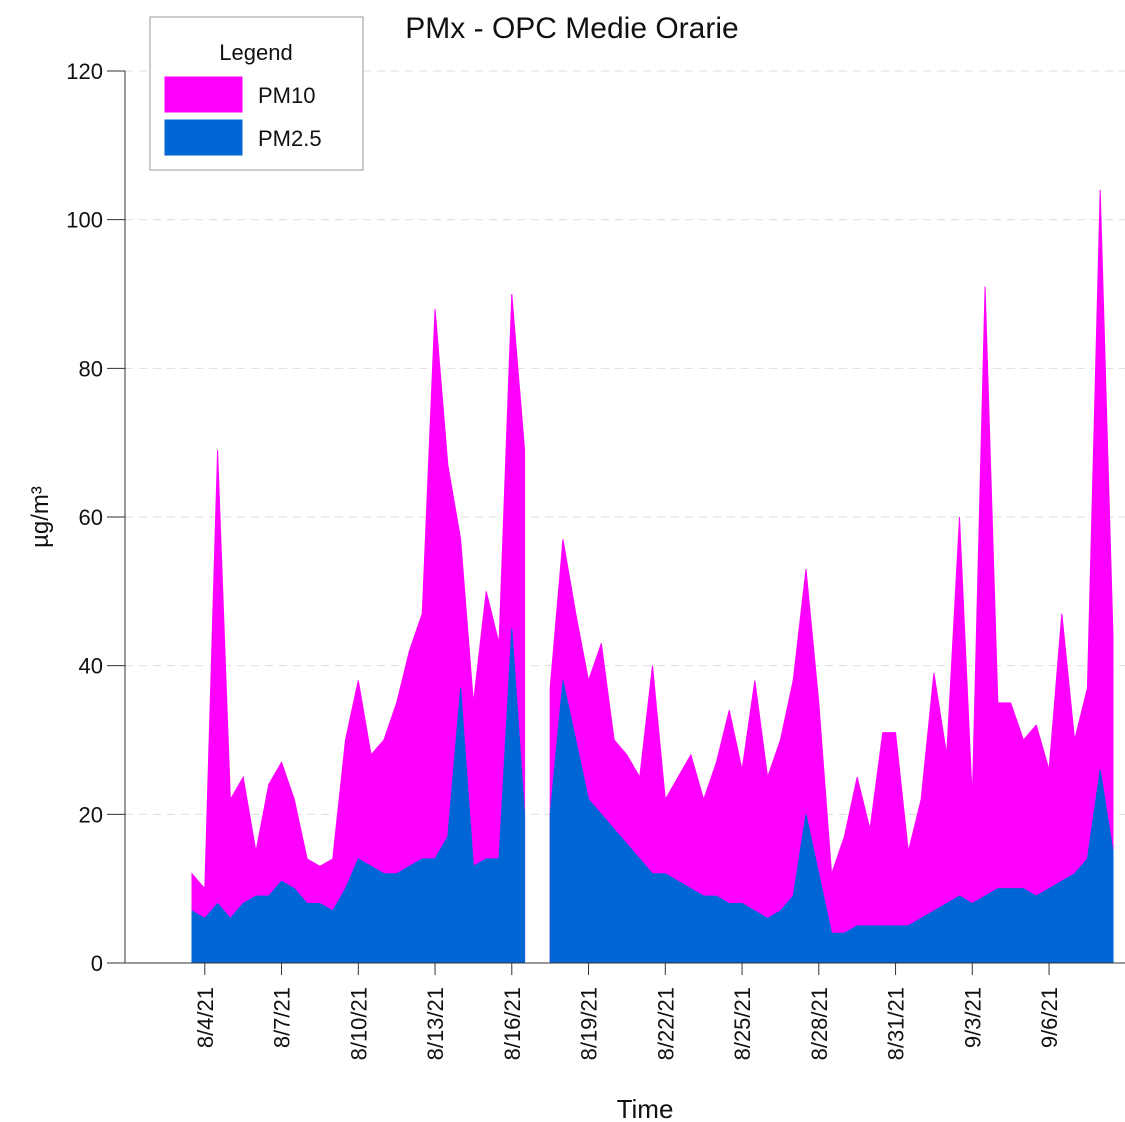 Image resolution: width=1125 pixels, height=1122 pixels. Describe the element at coordinates (819, 1023) in the screenshot. I see `x-tick-label: 8/28/21` at that location.